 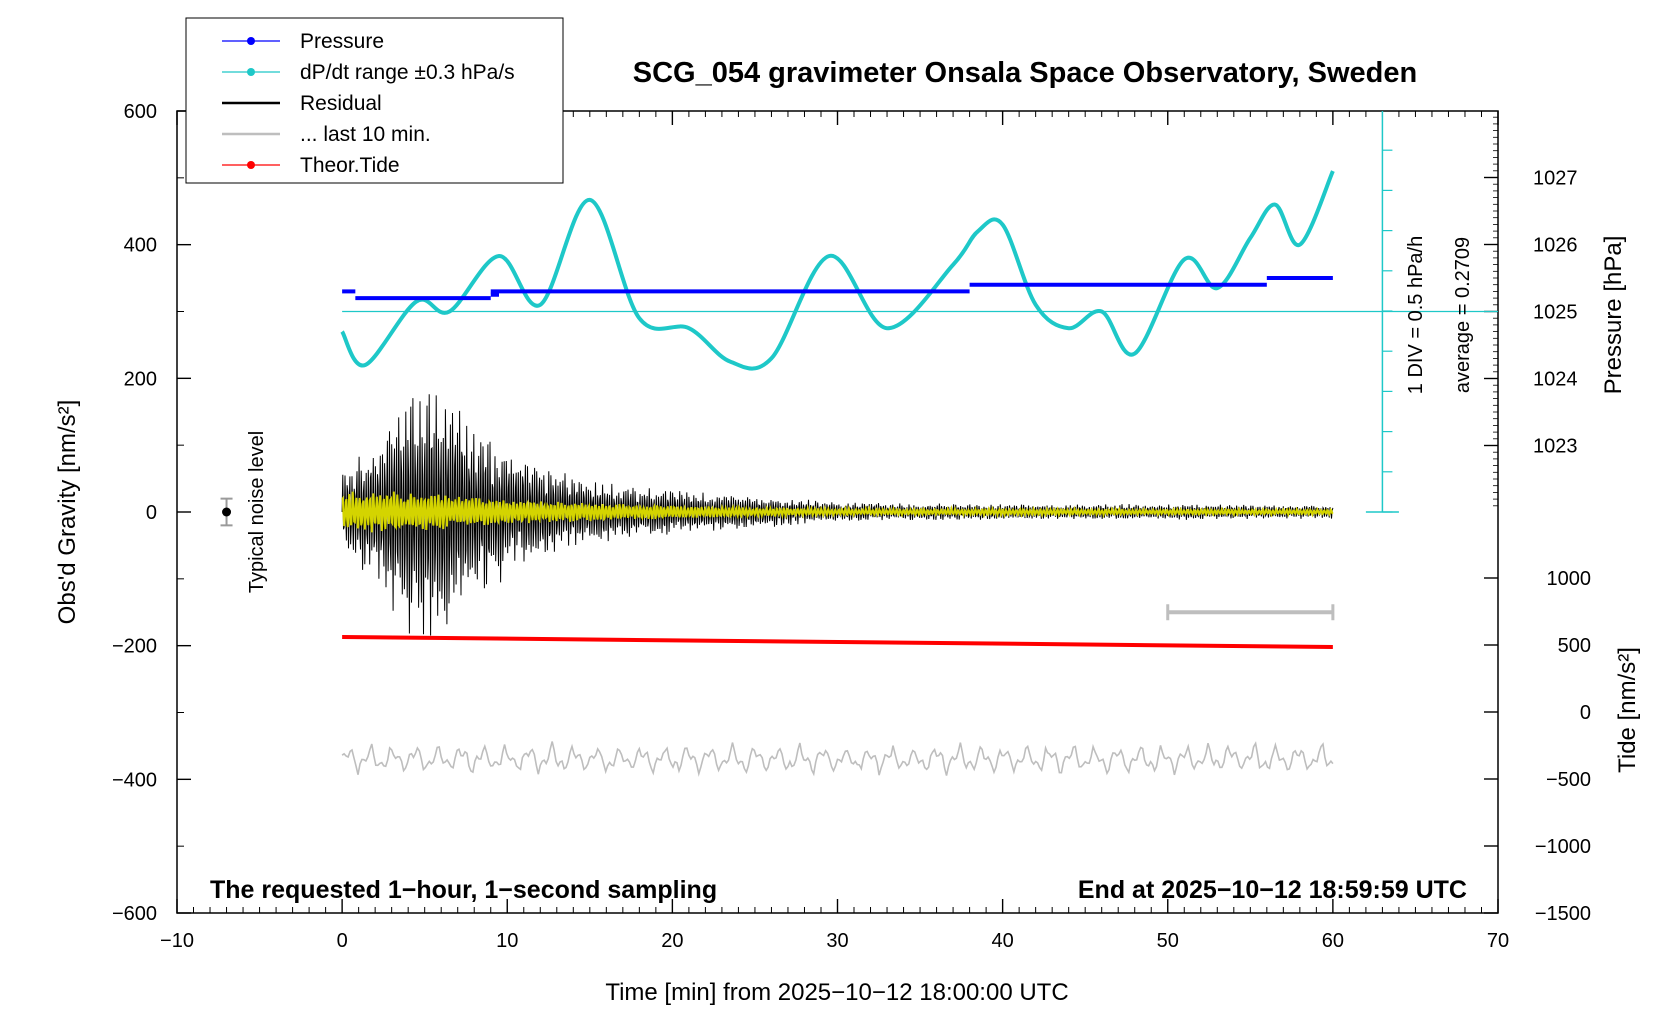 What do you see at coordinates (134, 780) in the screenshot?
I see `y-tick-label: −400` at bounding box center [134, 780].